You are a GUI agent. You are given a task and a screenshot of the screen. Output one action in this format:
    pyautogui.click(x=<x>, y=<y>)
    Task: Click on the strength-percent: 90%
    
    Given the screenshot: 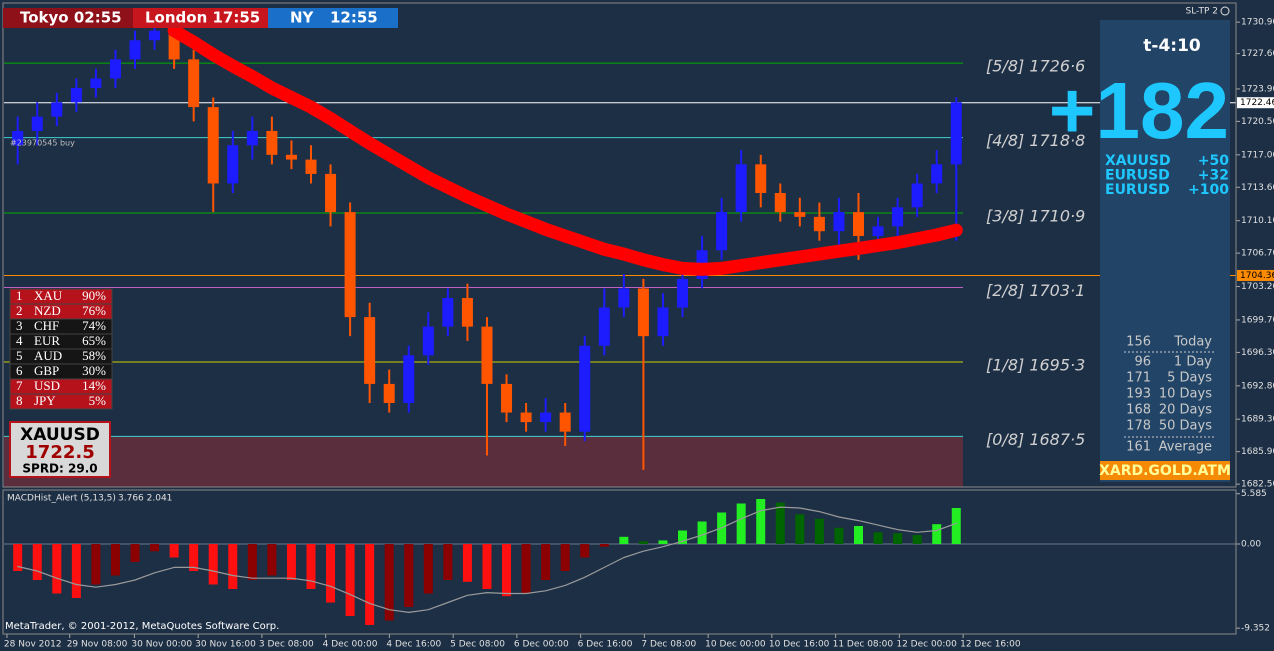 What is the action you would take?
    pyautogui.click(x=94, y=295)
    